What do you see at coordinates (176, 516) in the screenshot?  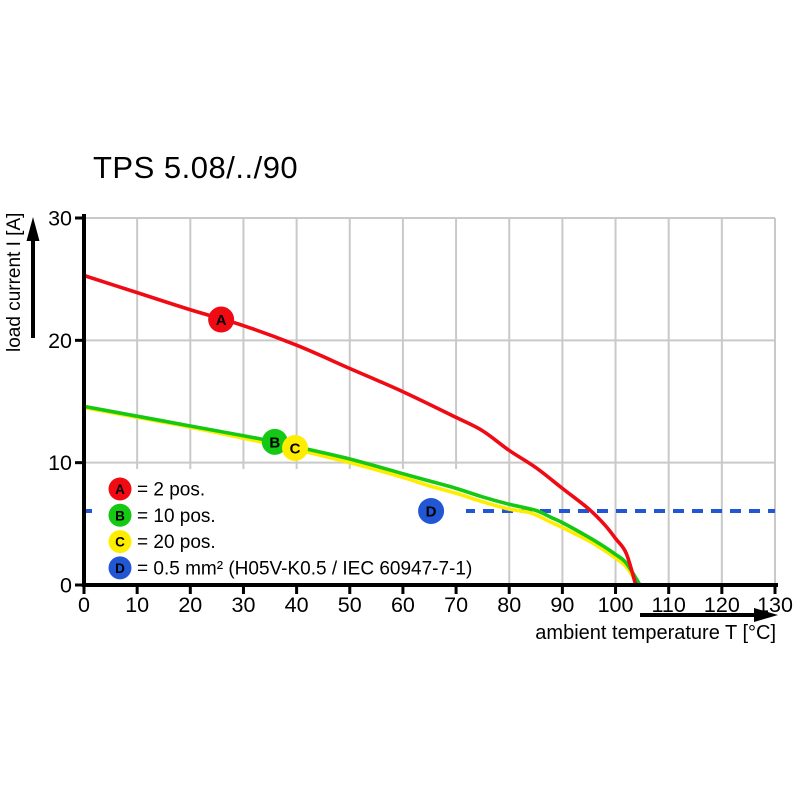 I see `legend-label-B: = 10 pos.` at bounding box center [176, 516].